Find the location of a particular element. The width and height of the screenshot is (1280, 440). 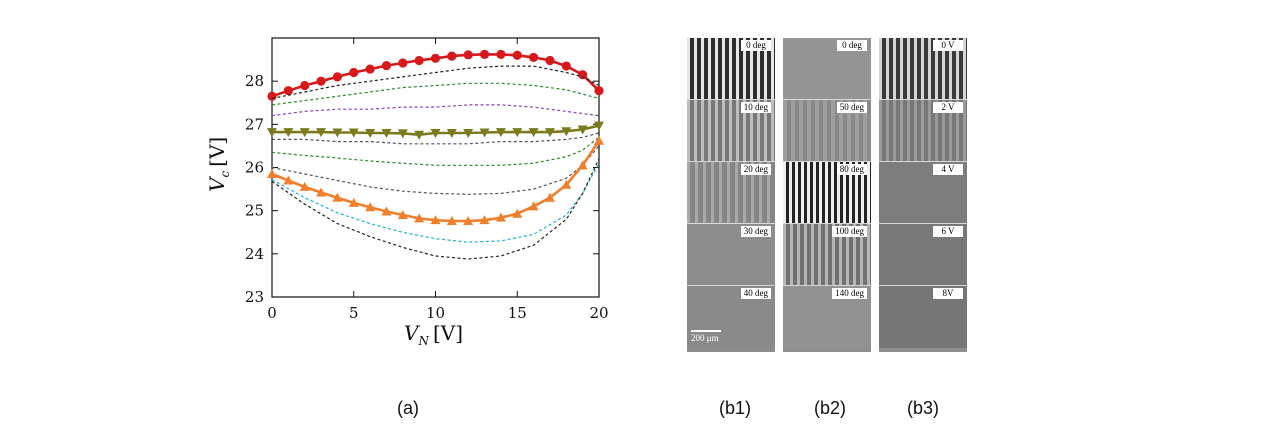

panel-b2: 0 deg 50 deg 80 deg 100 deg 140 deg is located at coordinates (827, 195).